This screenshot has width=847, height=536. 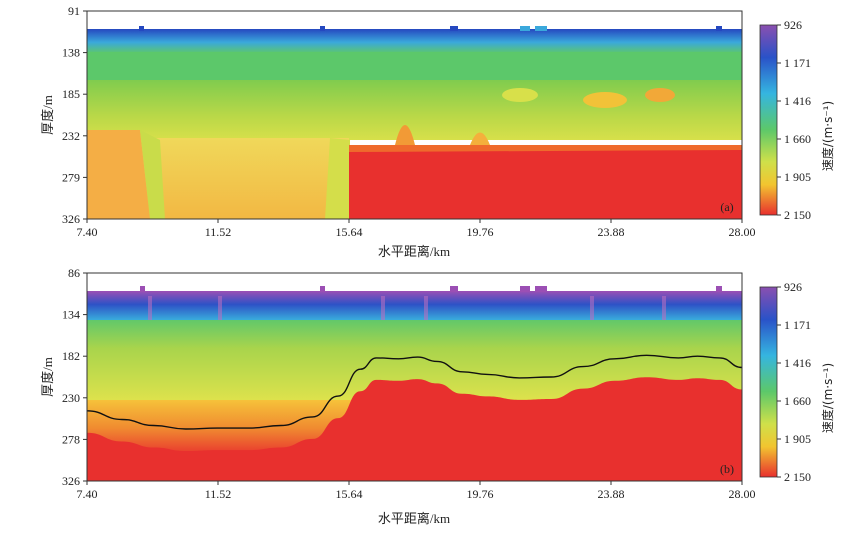 I want to click on y-tick-label: 134, so click(x=71, y=315).